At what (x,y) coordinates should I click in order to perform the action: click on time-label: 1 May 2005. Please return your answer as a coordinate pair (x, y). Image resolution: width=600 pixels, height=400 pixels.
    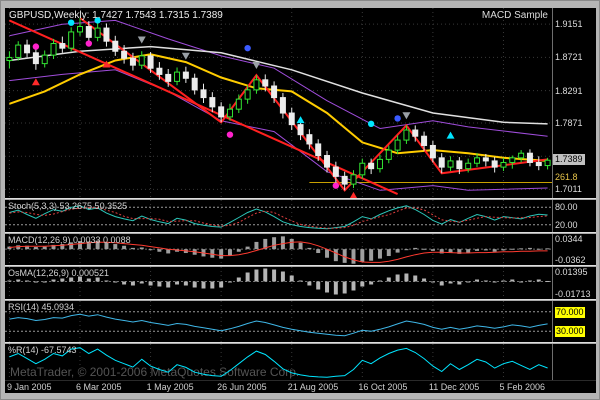
    Looking at the image, I should click on (170, 387).